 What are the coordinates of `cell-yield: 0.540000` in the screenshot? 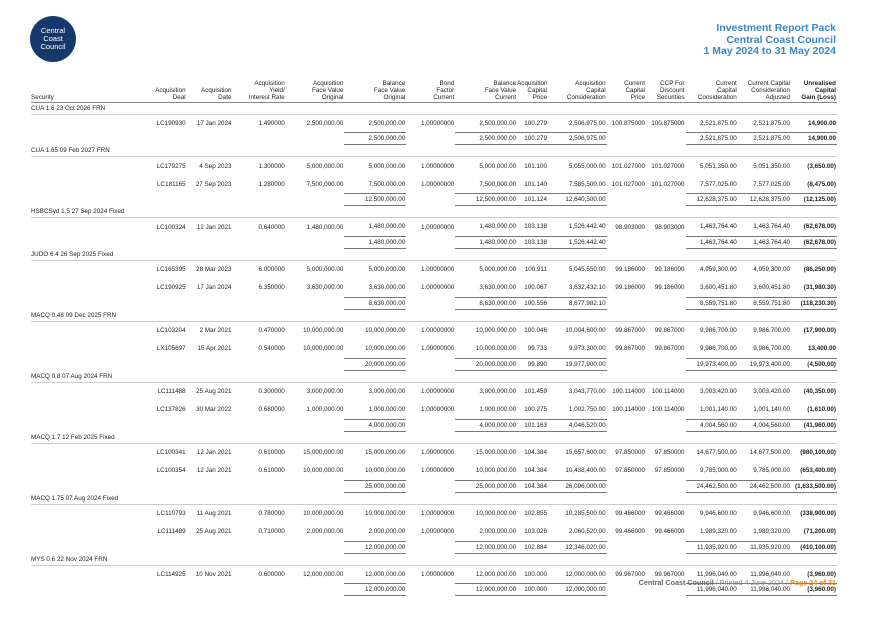 It's located at (271, 349).